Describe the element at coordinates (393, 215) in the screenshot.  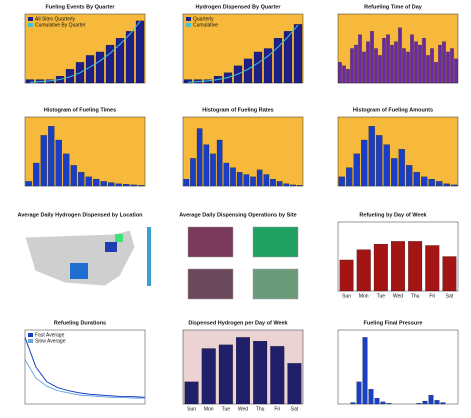
I see `chart-title: Refueling by Day of Week` at that location.